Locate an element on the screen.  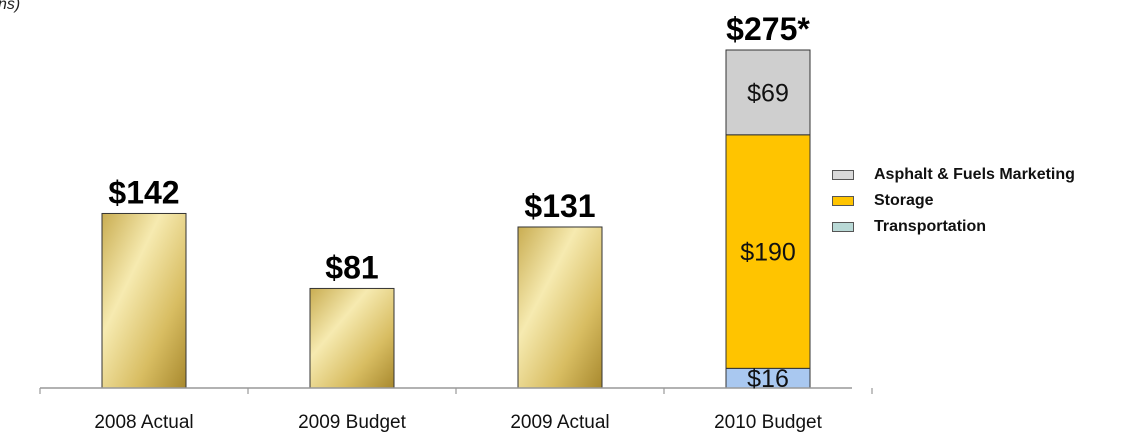
legend-item-asphalt: Asphalt & Fuels Marketing is located at coordinates (953, 175).